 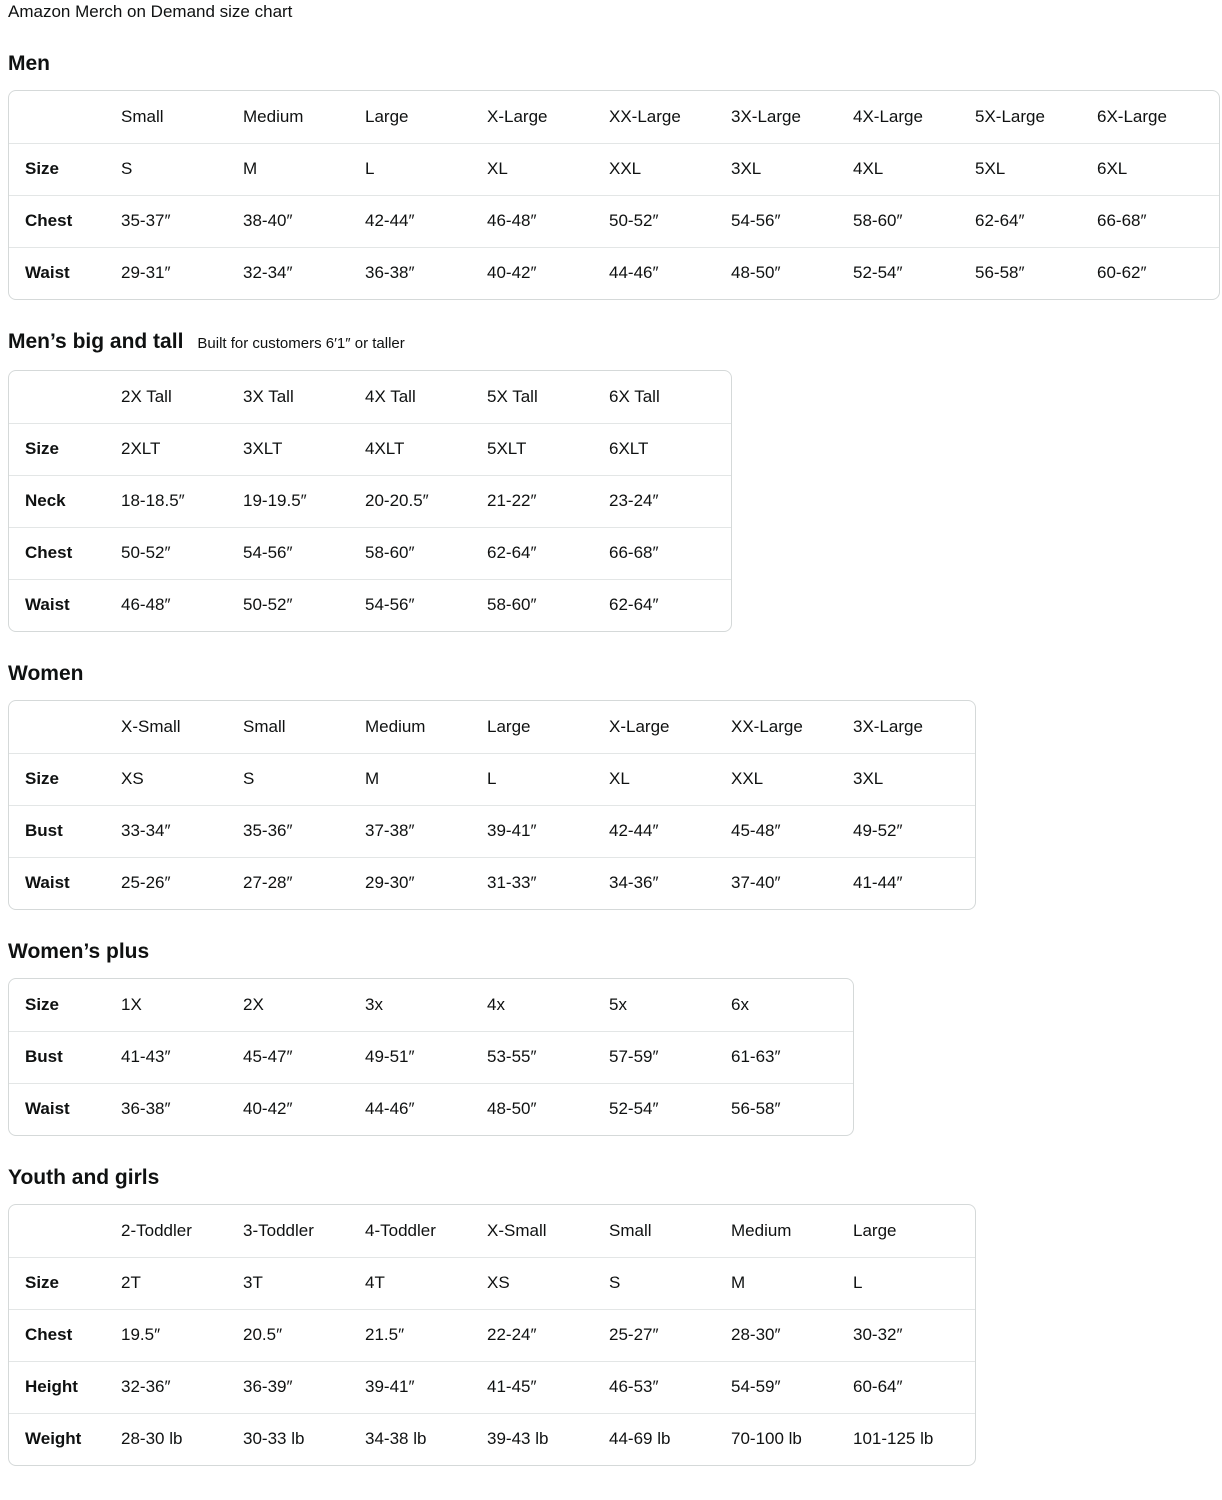 I want to click on value-cell: XS, so click(x=182, y=778).